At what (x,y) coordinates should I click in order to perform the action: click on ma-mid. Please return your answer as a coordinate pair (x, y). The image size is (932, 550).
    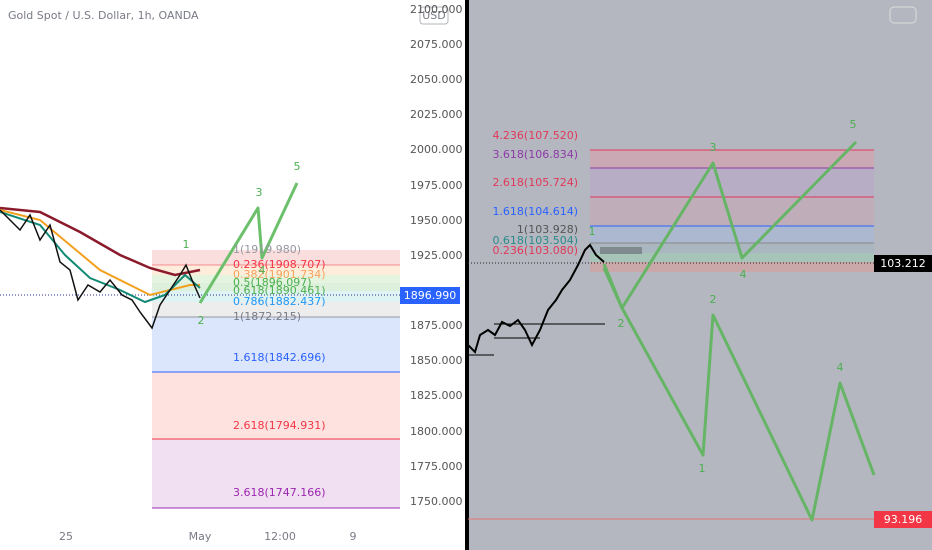
    Looking at the image, I should click on (100, 253).